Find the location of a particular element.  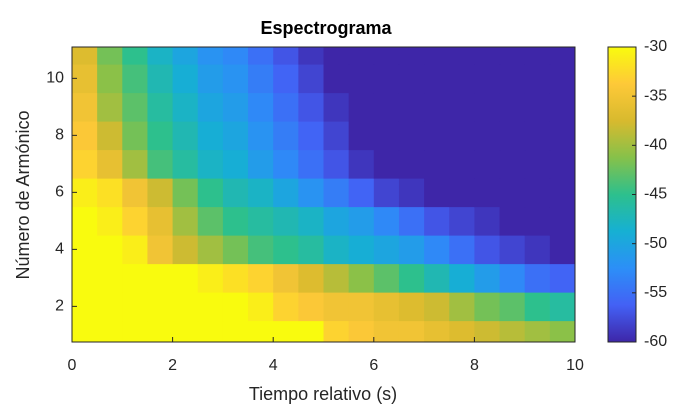

y-tick-label: 8 is located at coordinates (59, 135).